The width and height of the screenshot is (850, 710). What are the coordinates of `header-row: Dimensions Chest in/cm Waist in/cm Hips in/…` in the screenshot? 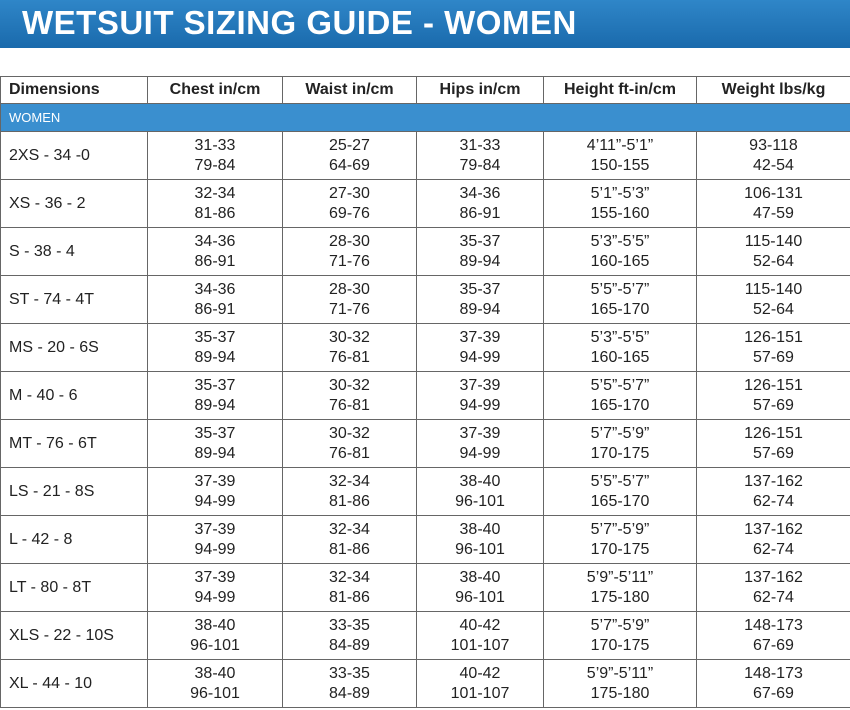 It's located at (425, 90).